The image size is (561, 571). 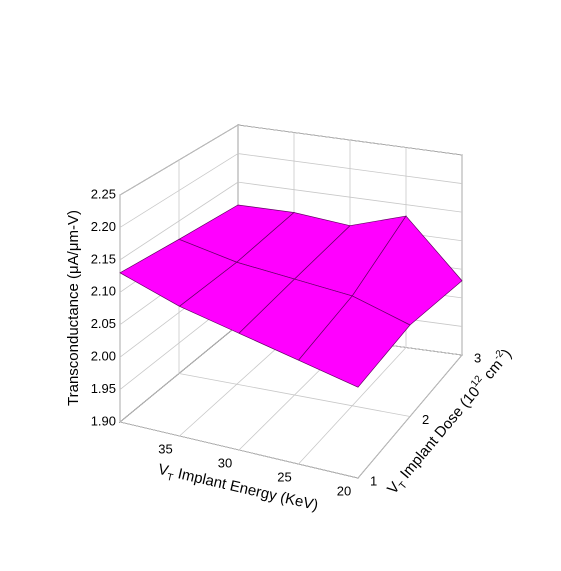 I want to click on z-tick-label: 2.20, so click(x=103, y=226).